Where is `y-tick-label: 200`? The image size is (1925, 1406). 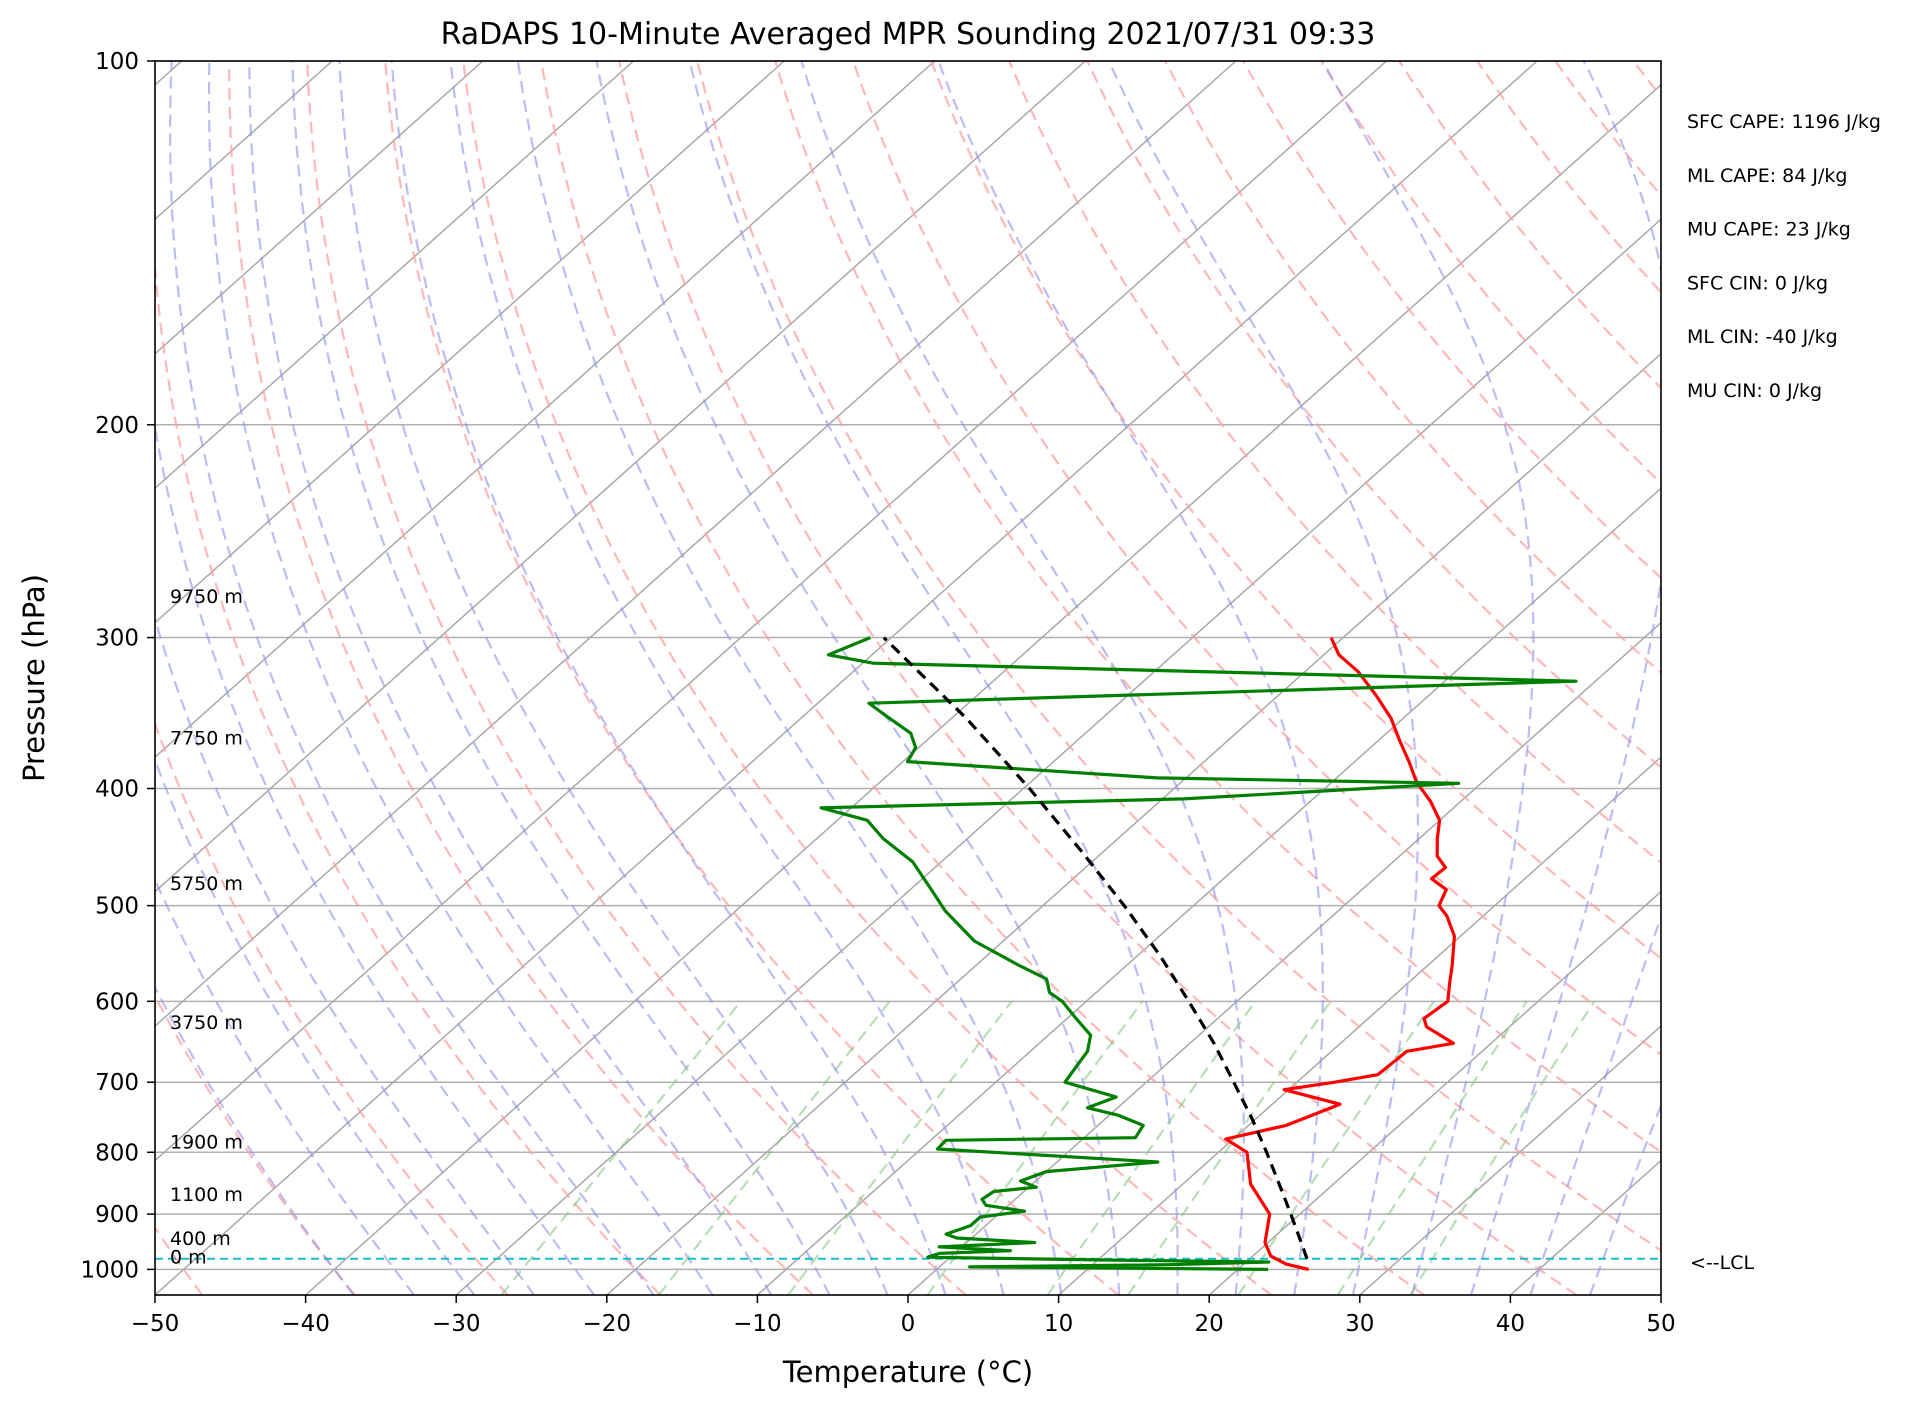 y-tick-label: 200 is located at coordinates (117, 426).